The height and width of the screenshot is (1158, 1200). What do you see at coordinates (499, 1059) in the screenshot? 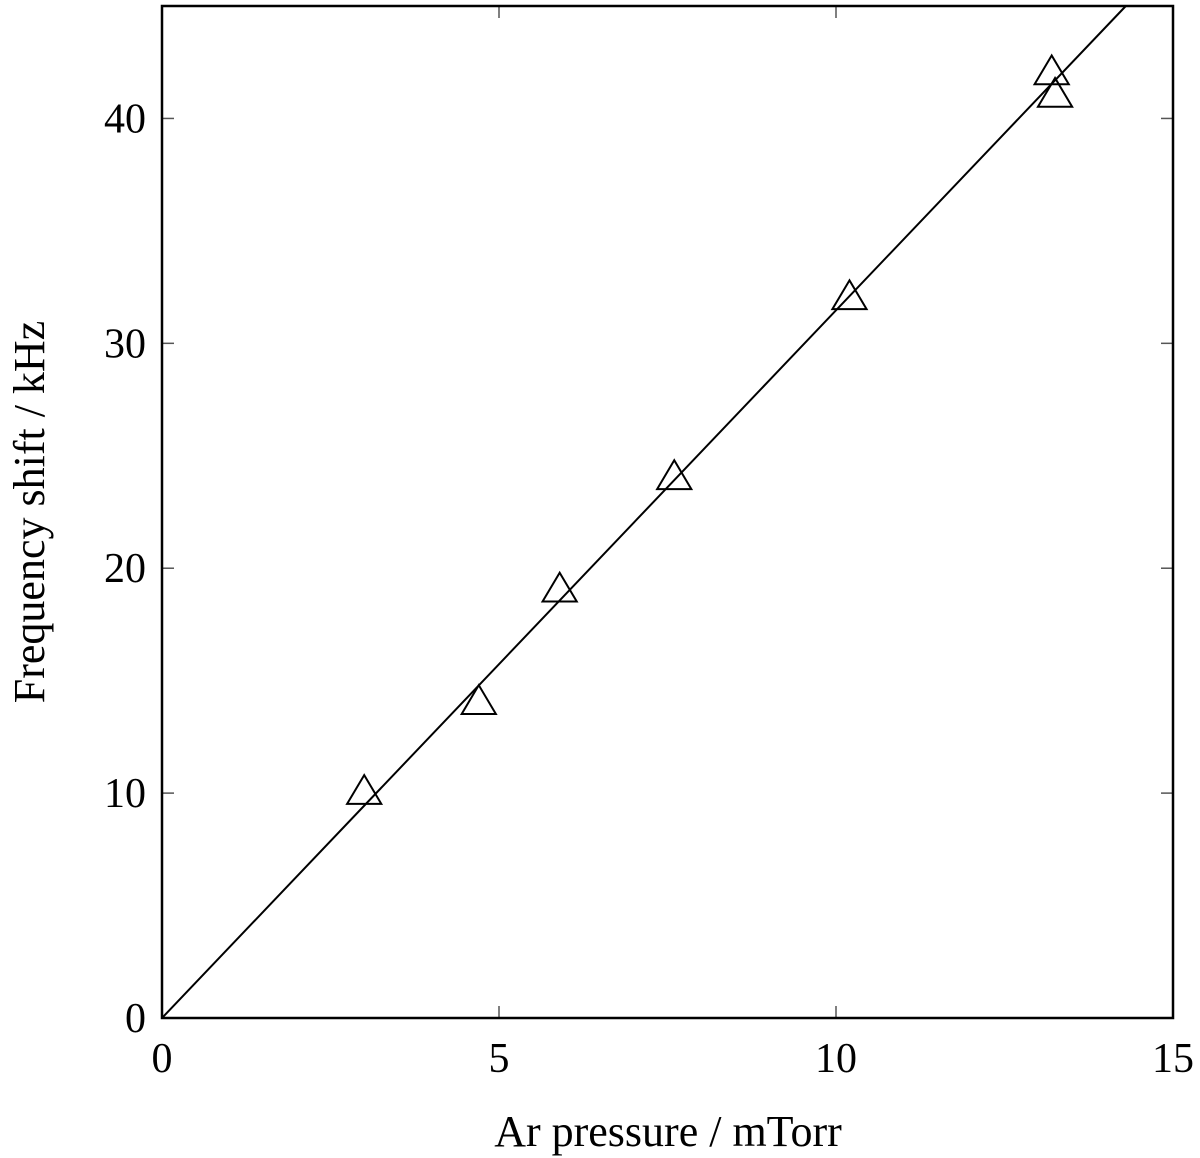
I see `x-tick-label: 5` at bounding box center [499, 1059].